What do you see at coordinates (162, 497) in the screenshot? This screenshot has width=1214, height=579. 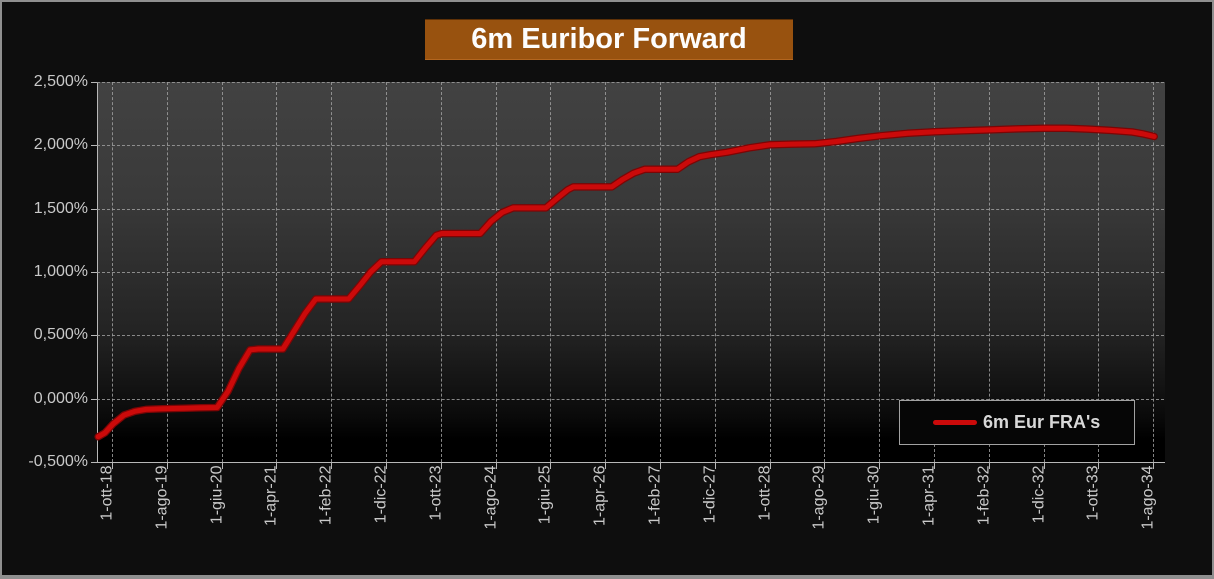 I see `x-axis-tick-label: 1-ago-19` at bounding box center [162, 497].